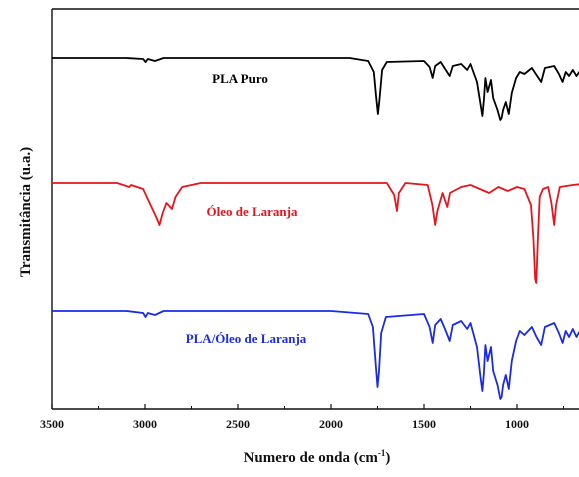  I want to click on x-tick-label: 1500, so click(424, 424).